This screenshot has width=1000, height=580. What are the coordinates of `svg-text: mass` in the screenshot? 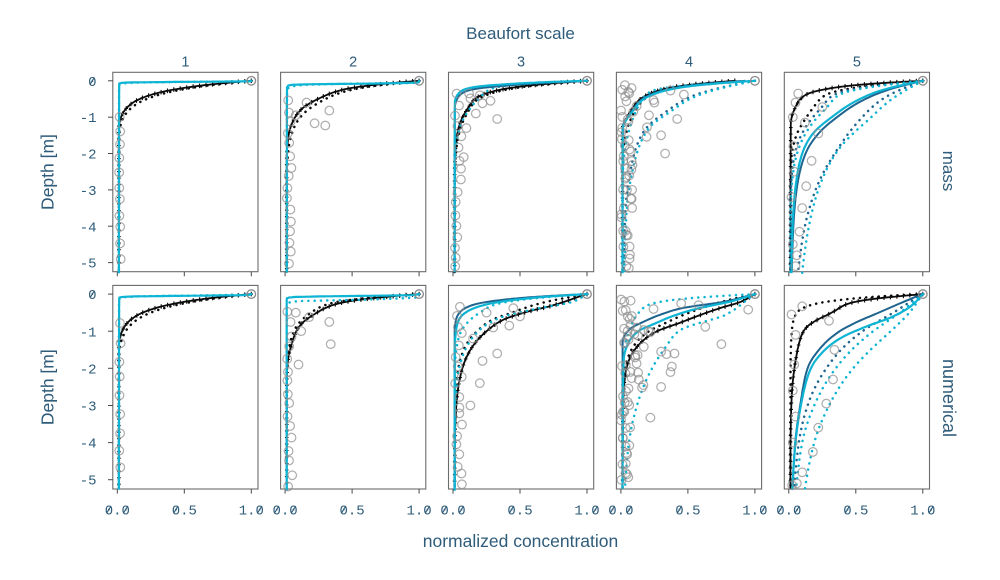 It's located at (948, 171).